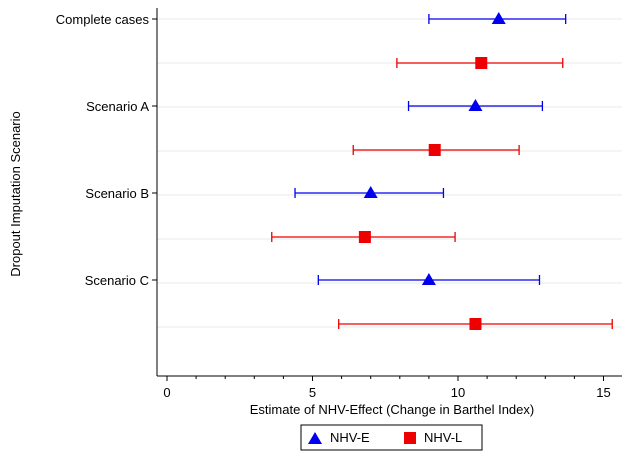 The width and height of the screenshot is (625, 452). Describe the element at coordinates (603, 392) in the screenshot. I see `x-tick-label: 15` at that location.